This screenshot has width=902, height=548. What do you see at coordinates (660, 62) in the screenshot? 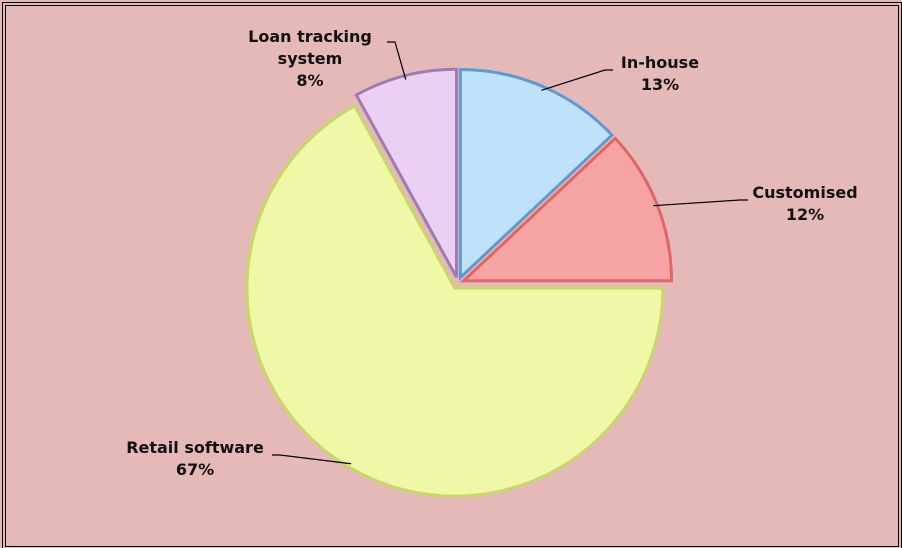
I see `category-label: In-house` at bounding box center [660, 62].